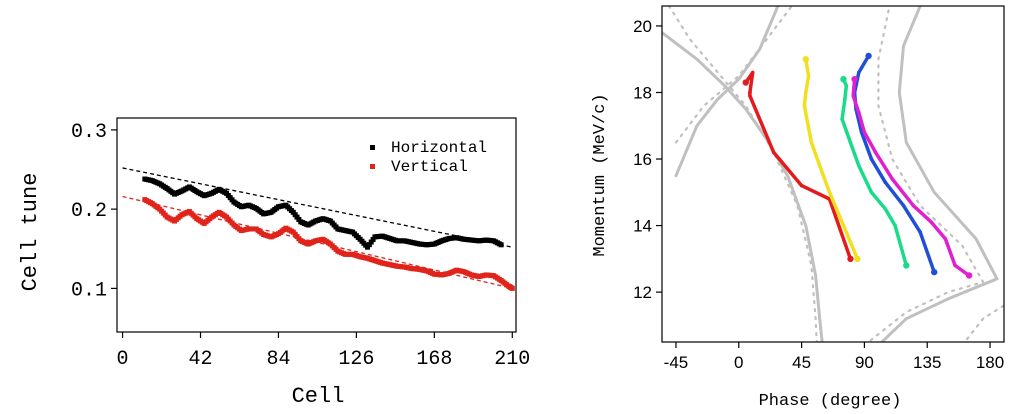 This screenshot has width=1019, height=414. Describe the element at coordinates (927, 362) in the screenshot. I see `x-tick-label: 135` at that location.